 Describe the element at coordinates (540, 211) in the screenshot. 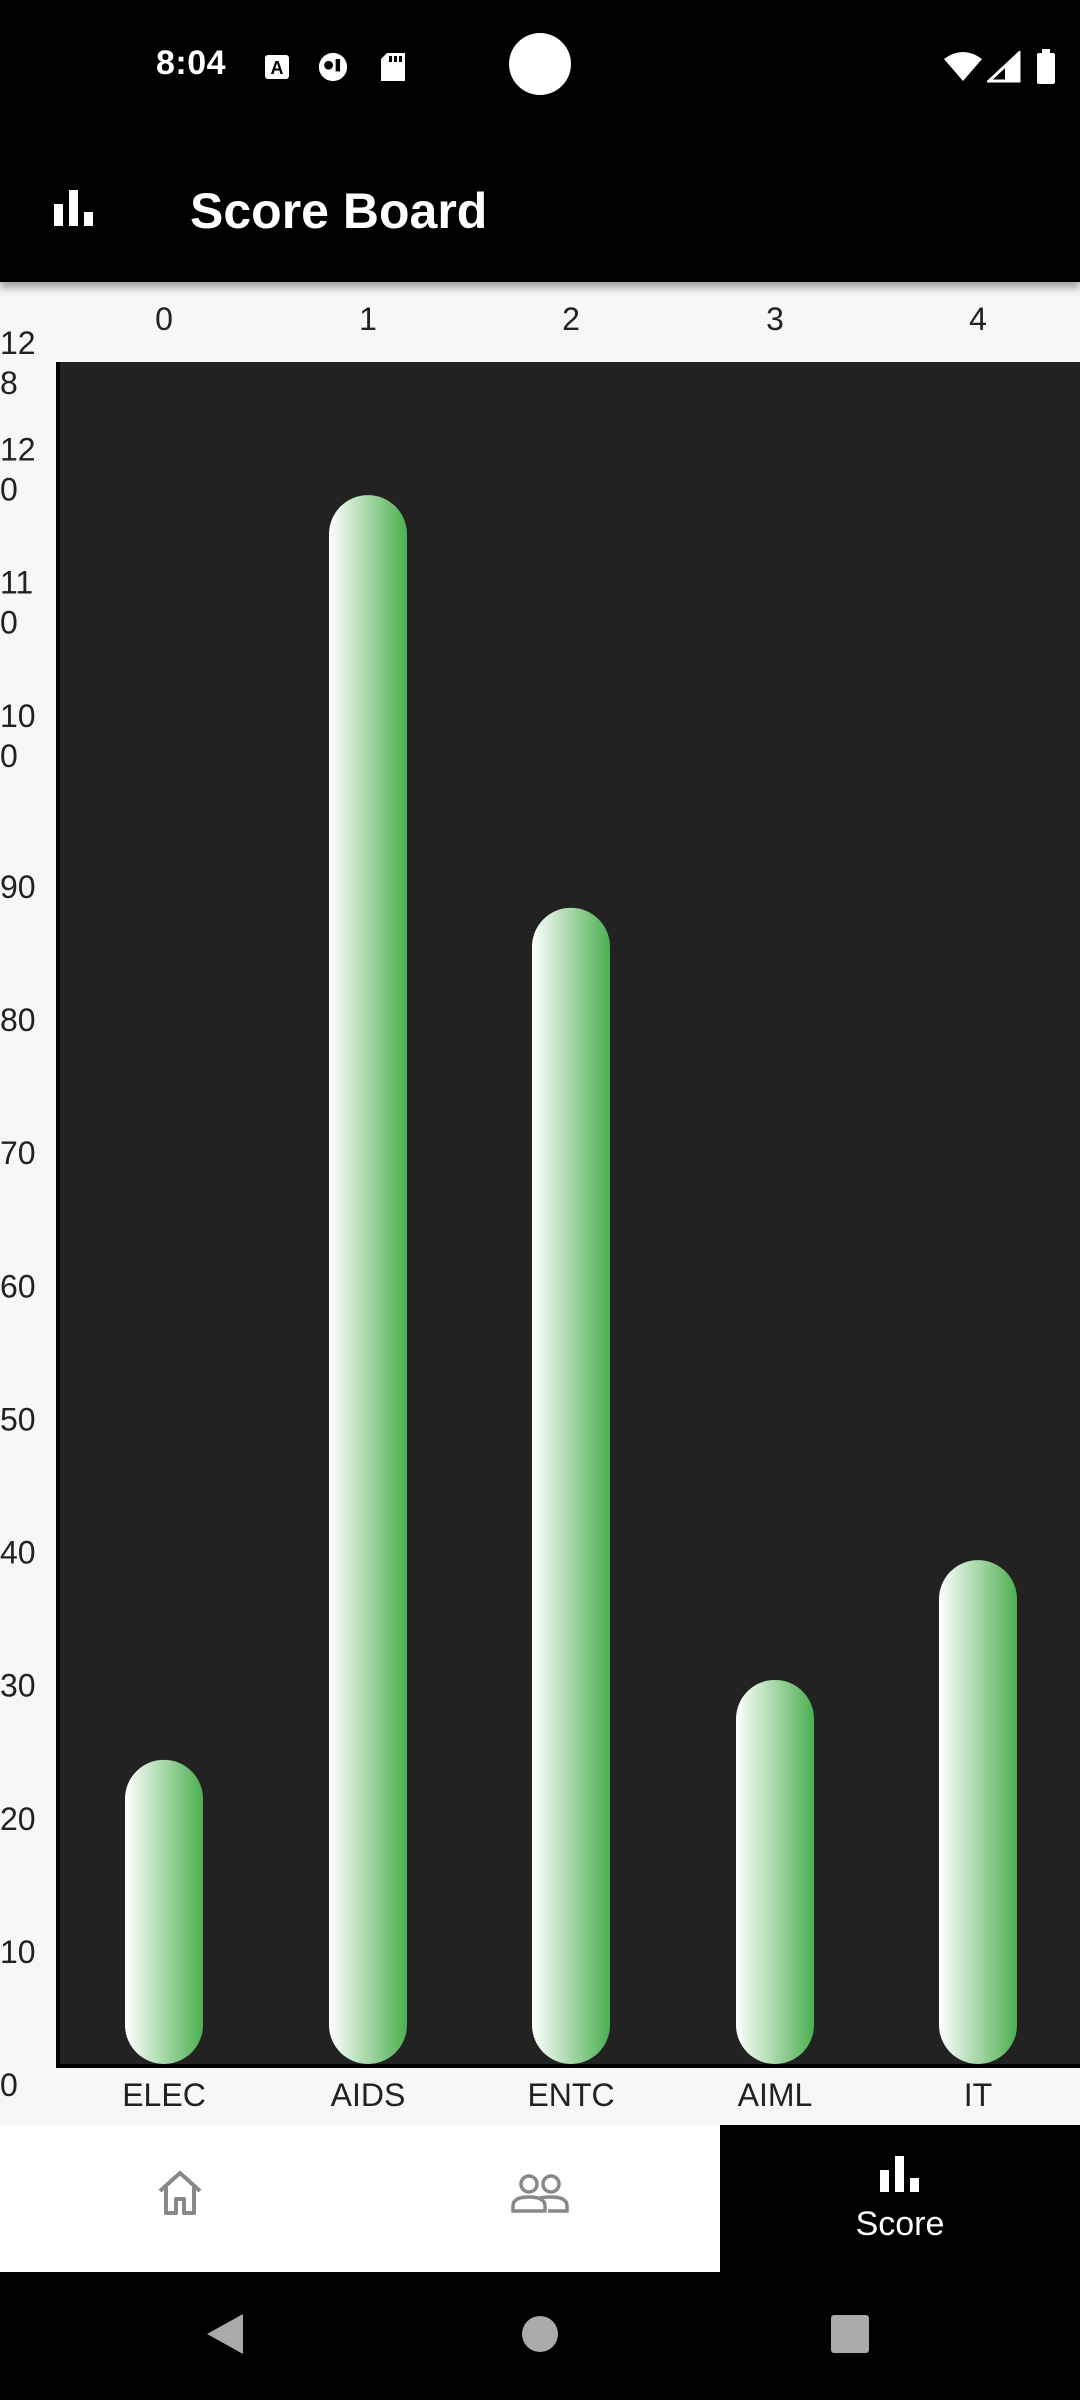

I see `app-bar: Score Board` at that location.